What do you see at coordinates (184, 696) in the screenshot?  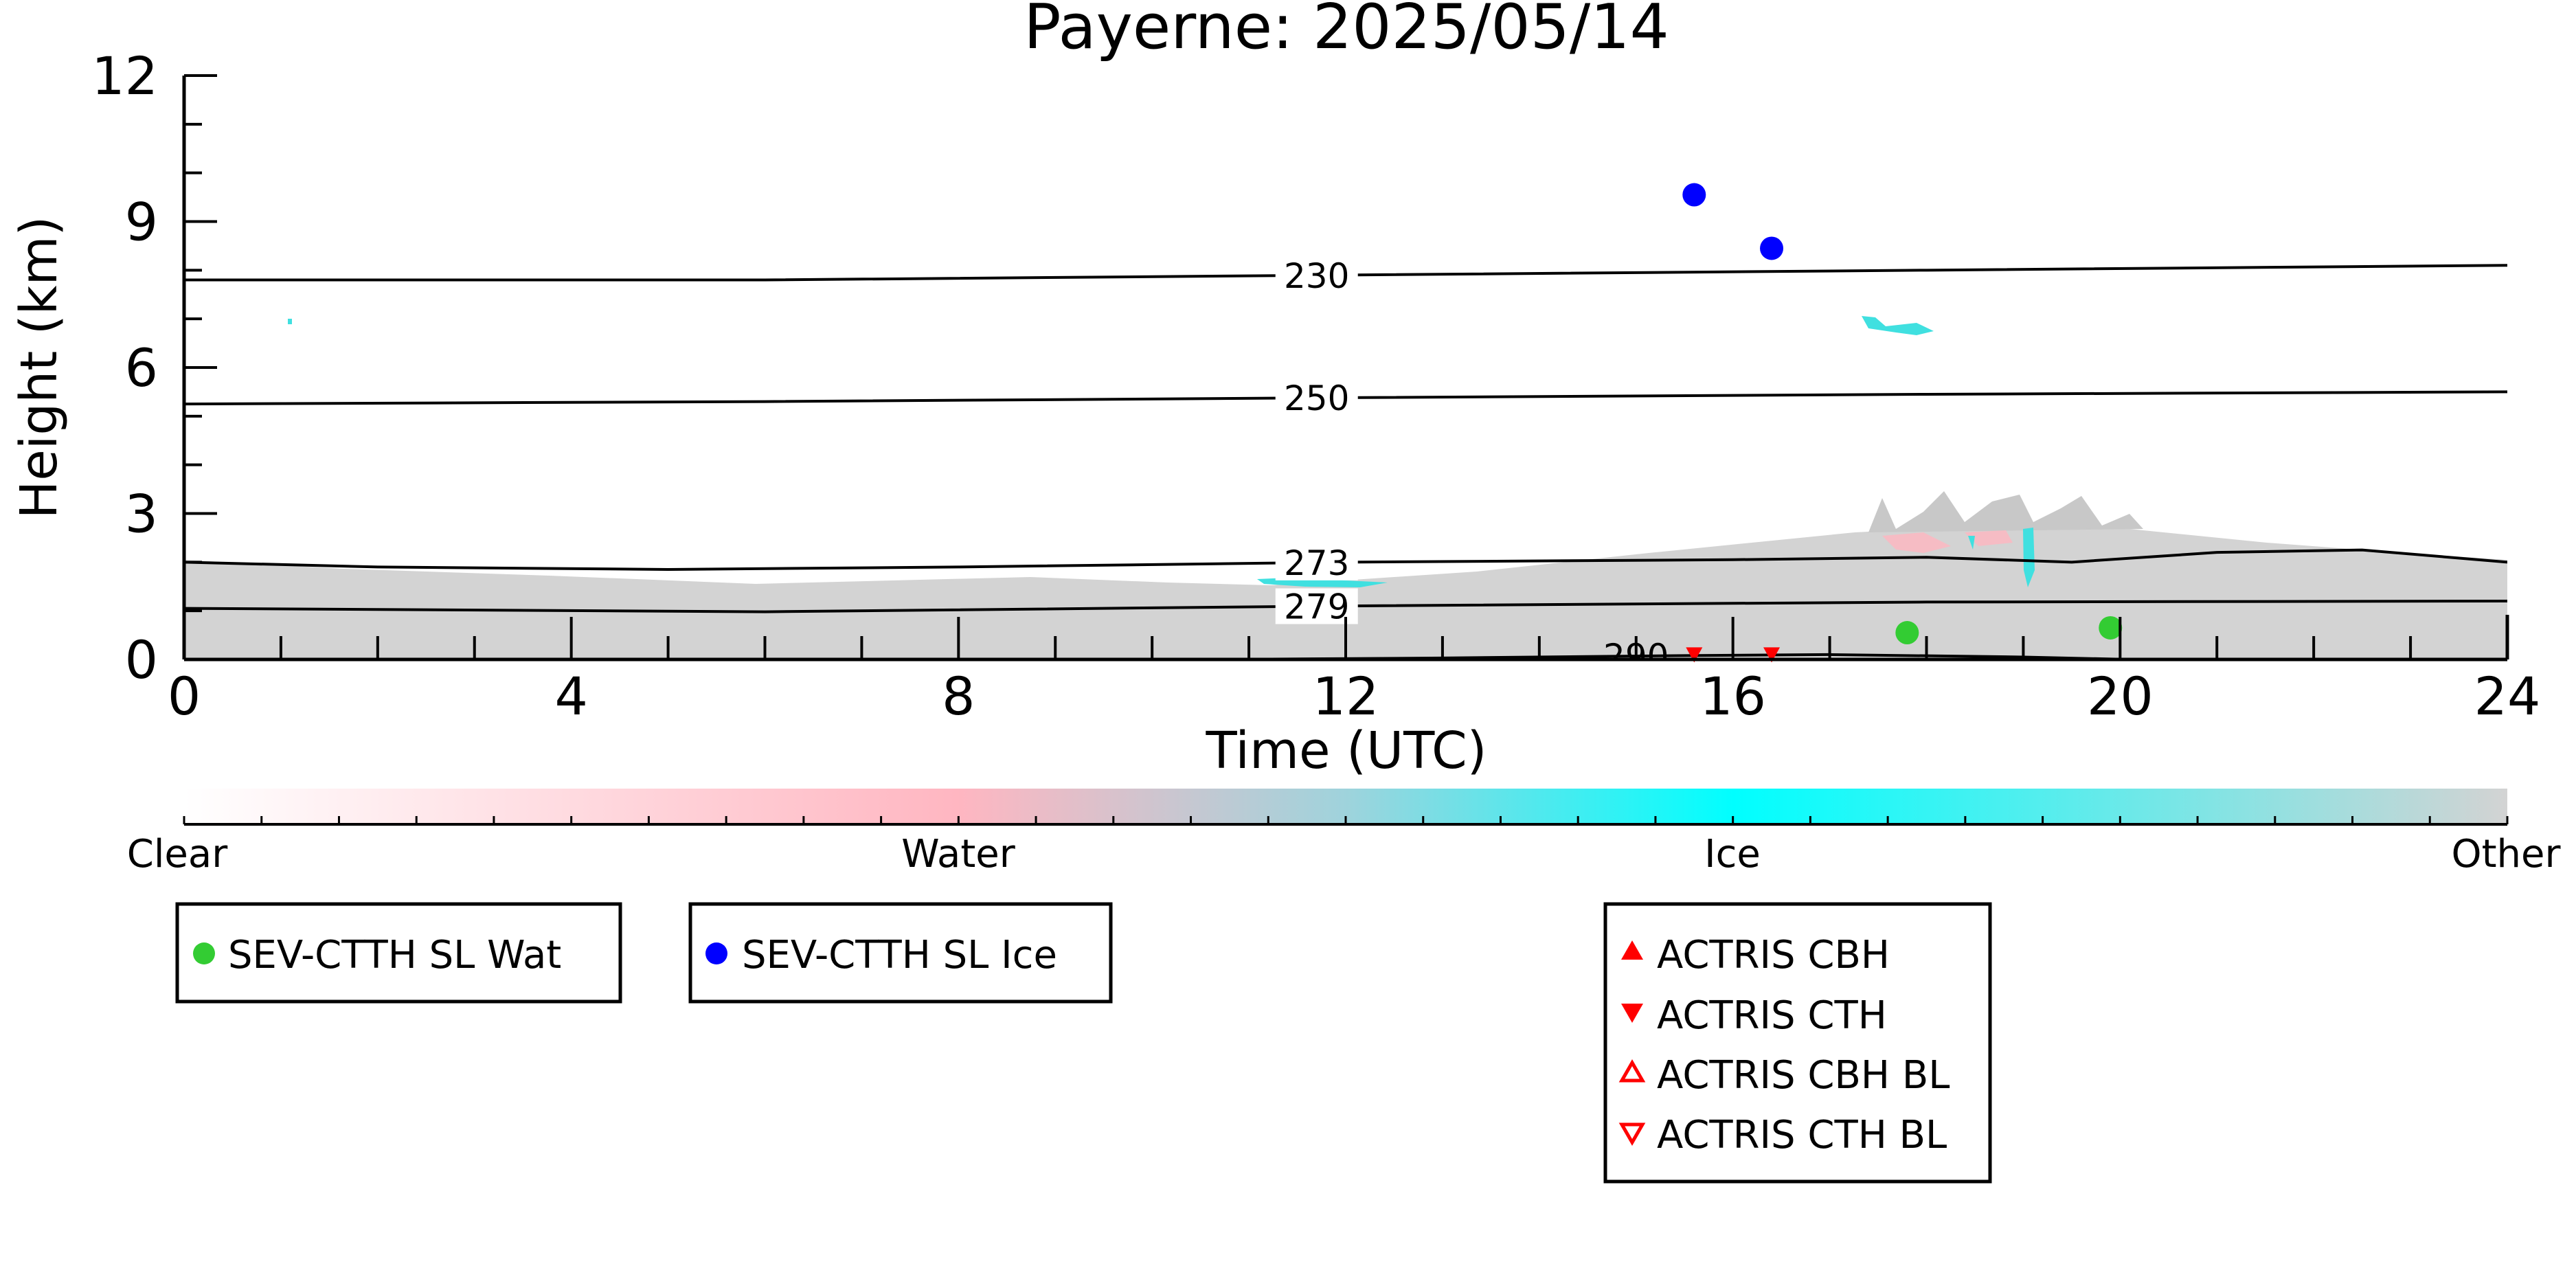 I see `x-tick-label: 0` at bounding box center [184, 696].